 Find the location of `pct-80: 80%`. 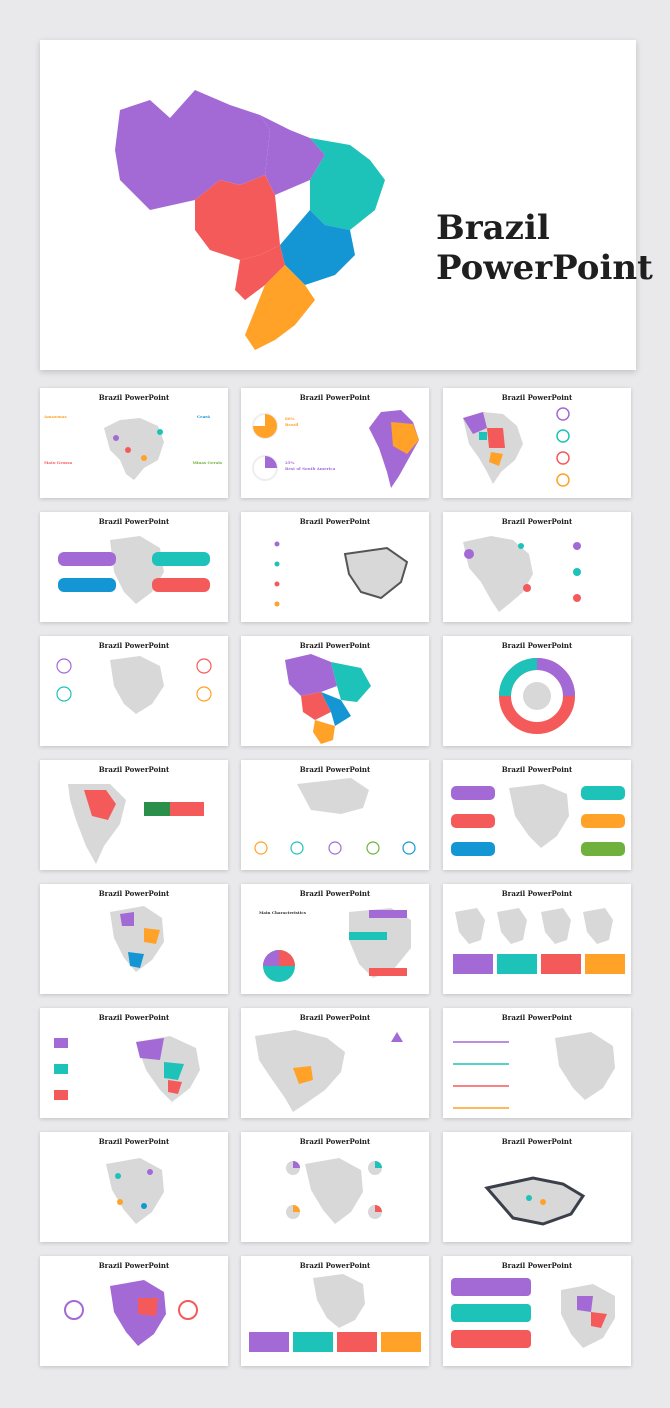

pct-80: 80% is located at coordinates (290, 418).